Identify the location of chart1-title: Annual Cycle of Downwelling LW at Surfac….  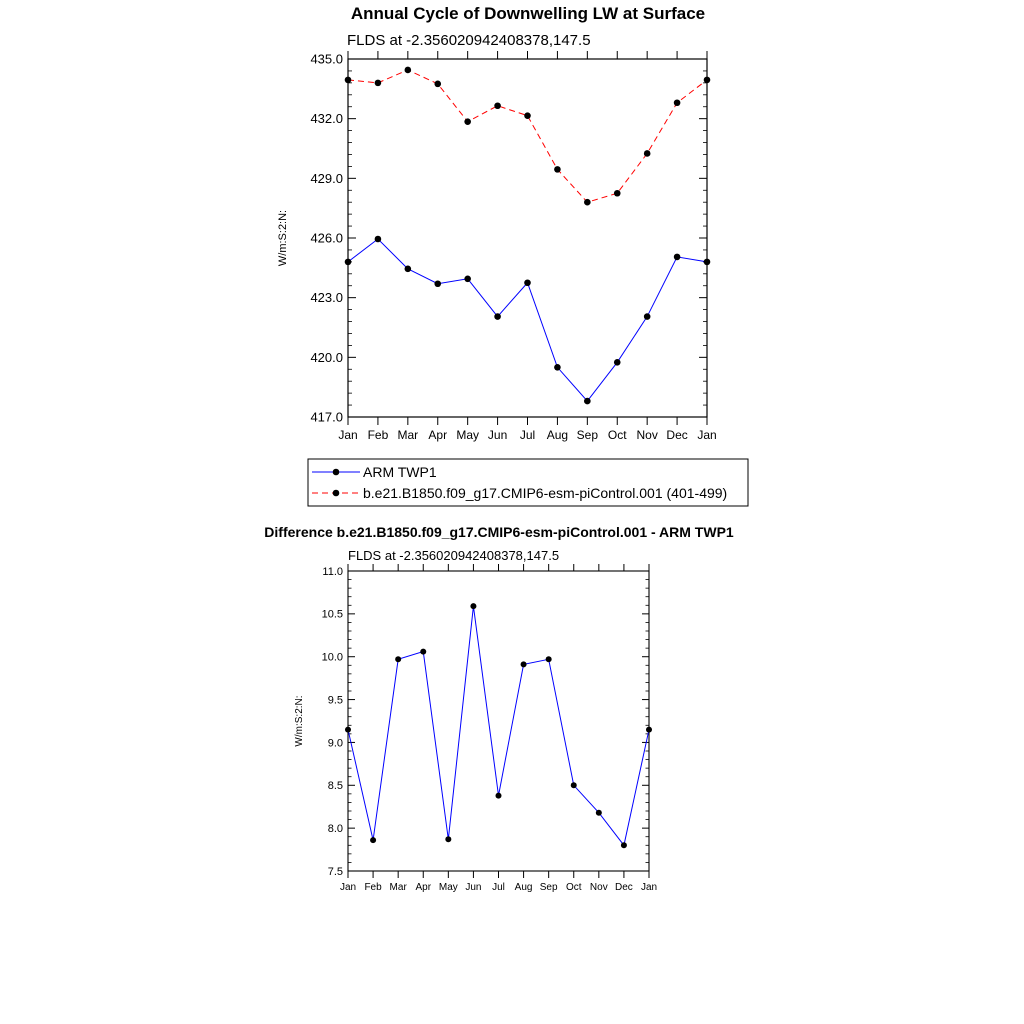
(528, 13).